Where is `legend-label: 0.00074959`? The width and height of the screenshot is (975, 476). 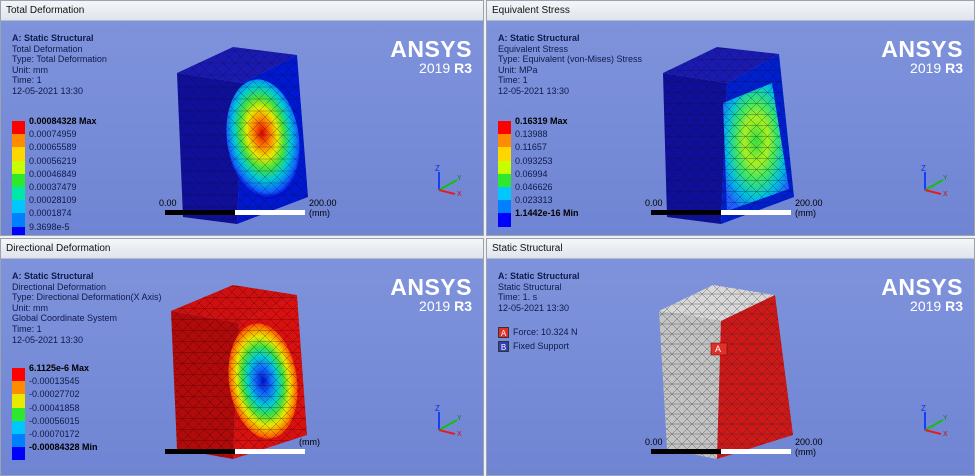 legend-label: 0.00074959 is located at coordinates (53, 134).